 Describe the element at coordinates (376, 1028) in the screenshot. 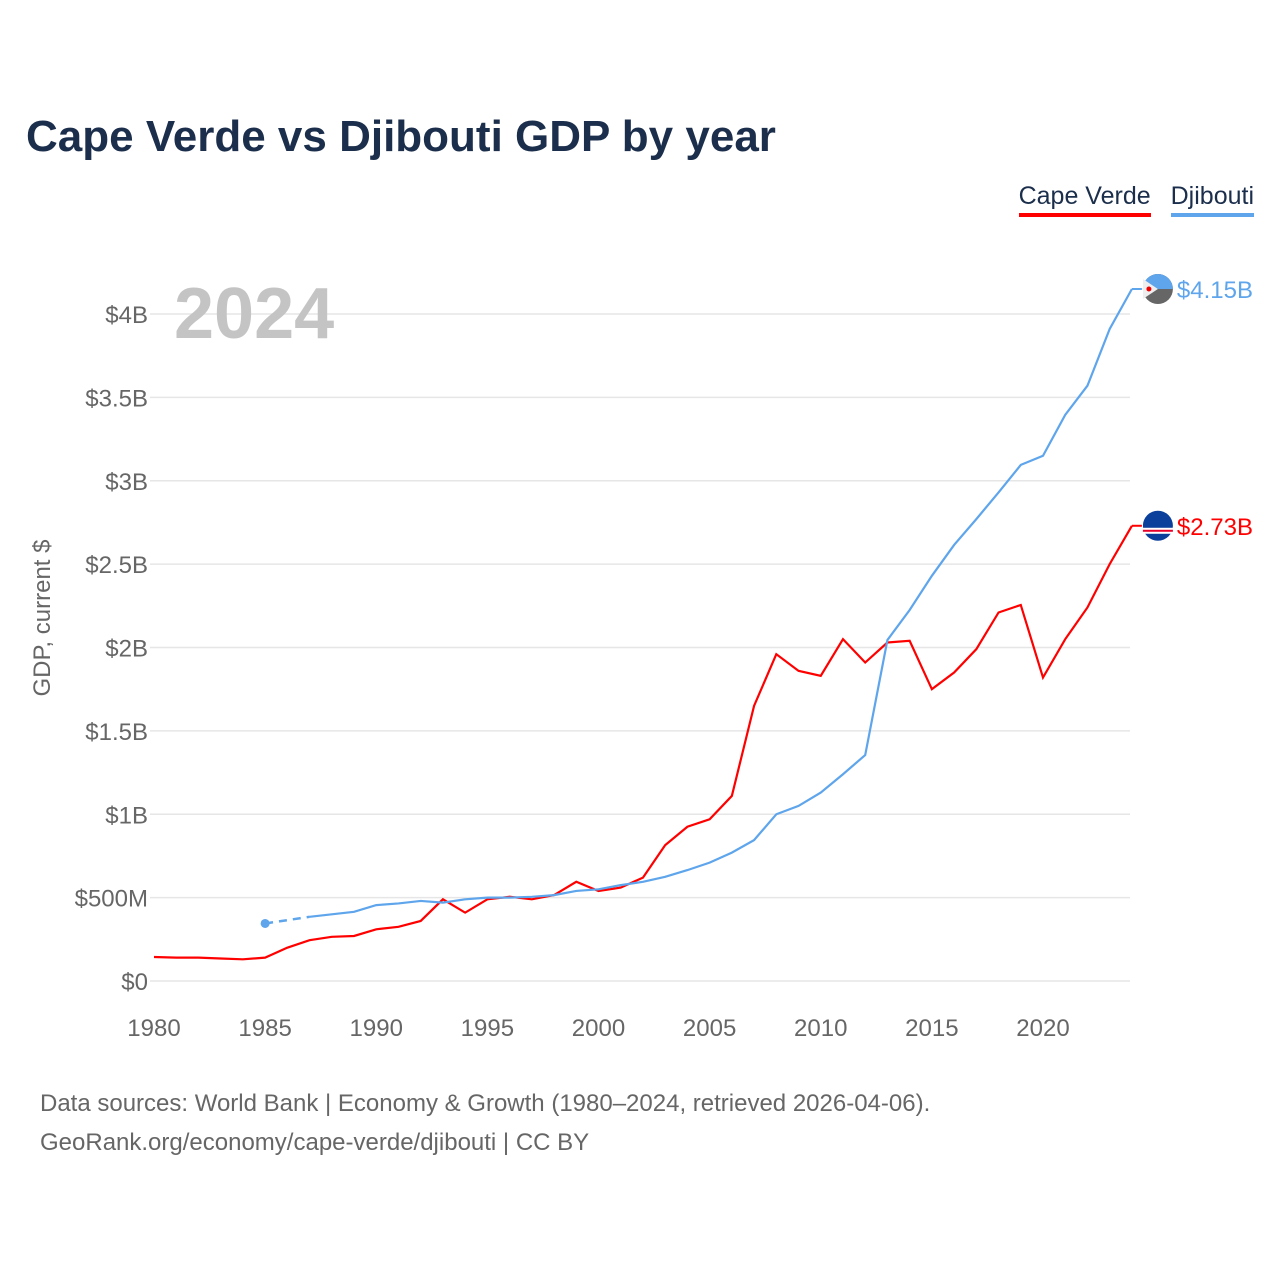

I see `x-tick-label: 1990` at that location.